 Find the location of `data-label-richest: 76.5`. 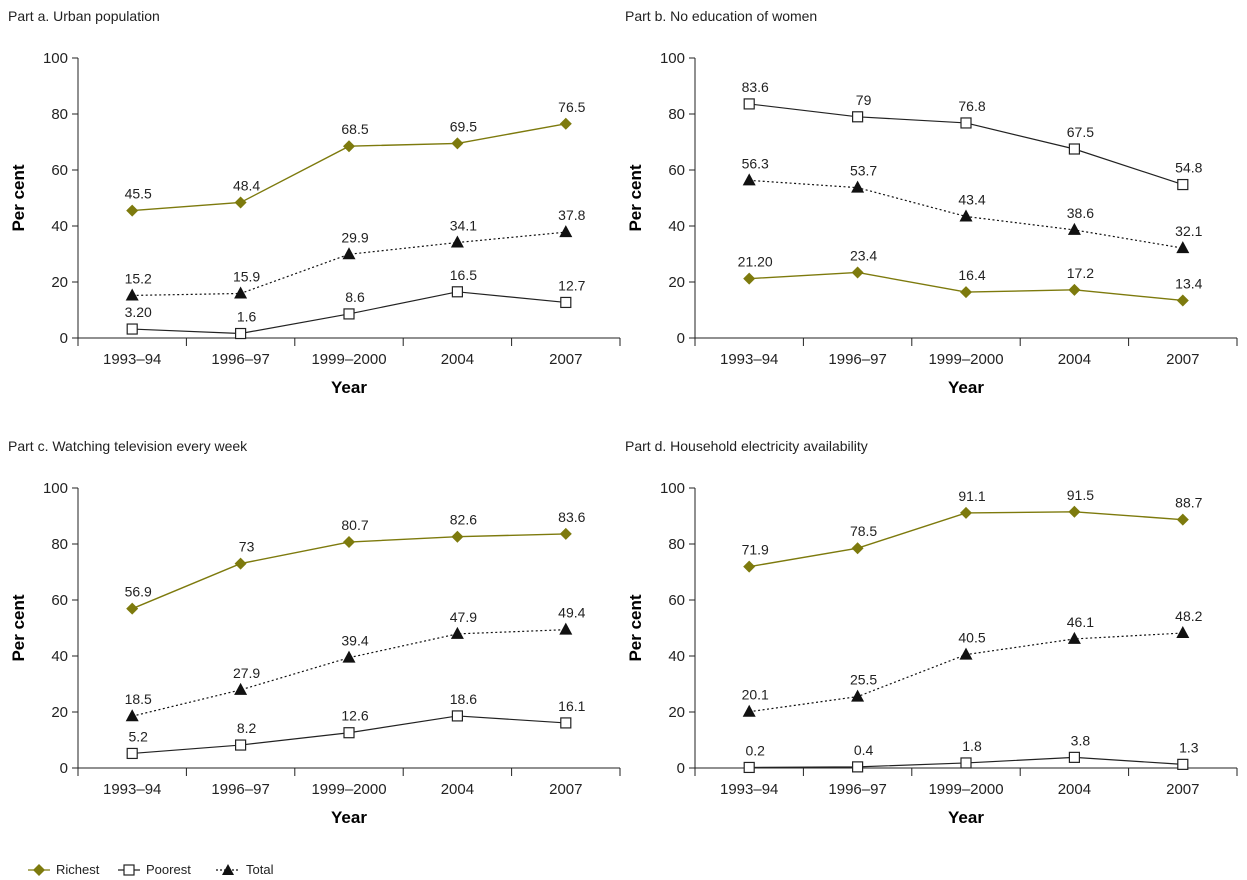

data-label-richest: 76.5 is located at coordinates (571, 107).